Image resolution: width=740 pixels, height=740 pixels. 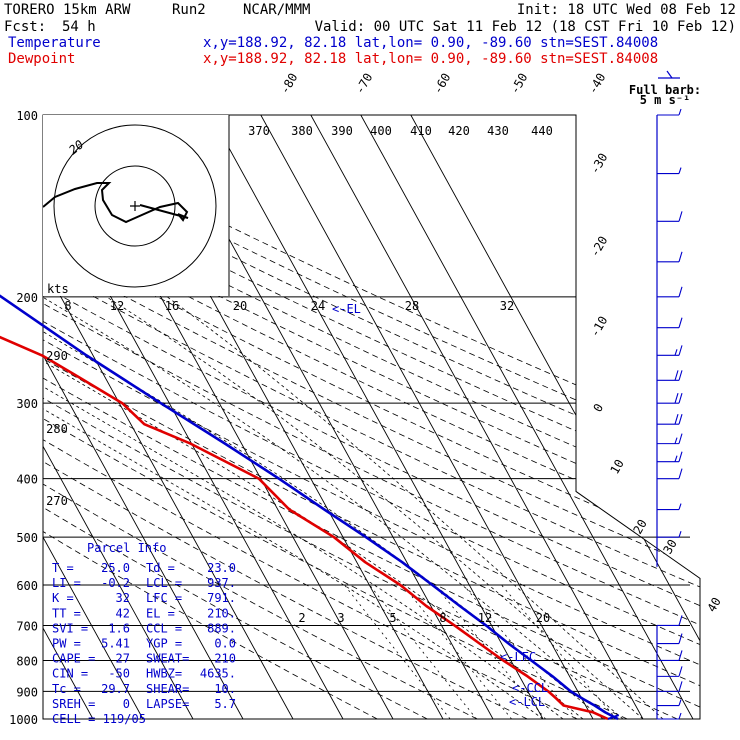 What do you see at coordinates (27, 480) in the screenshot?
I see `pressure-tick-label: 400` at bounding box center [27, 480].